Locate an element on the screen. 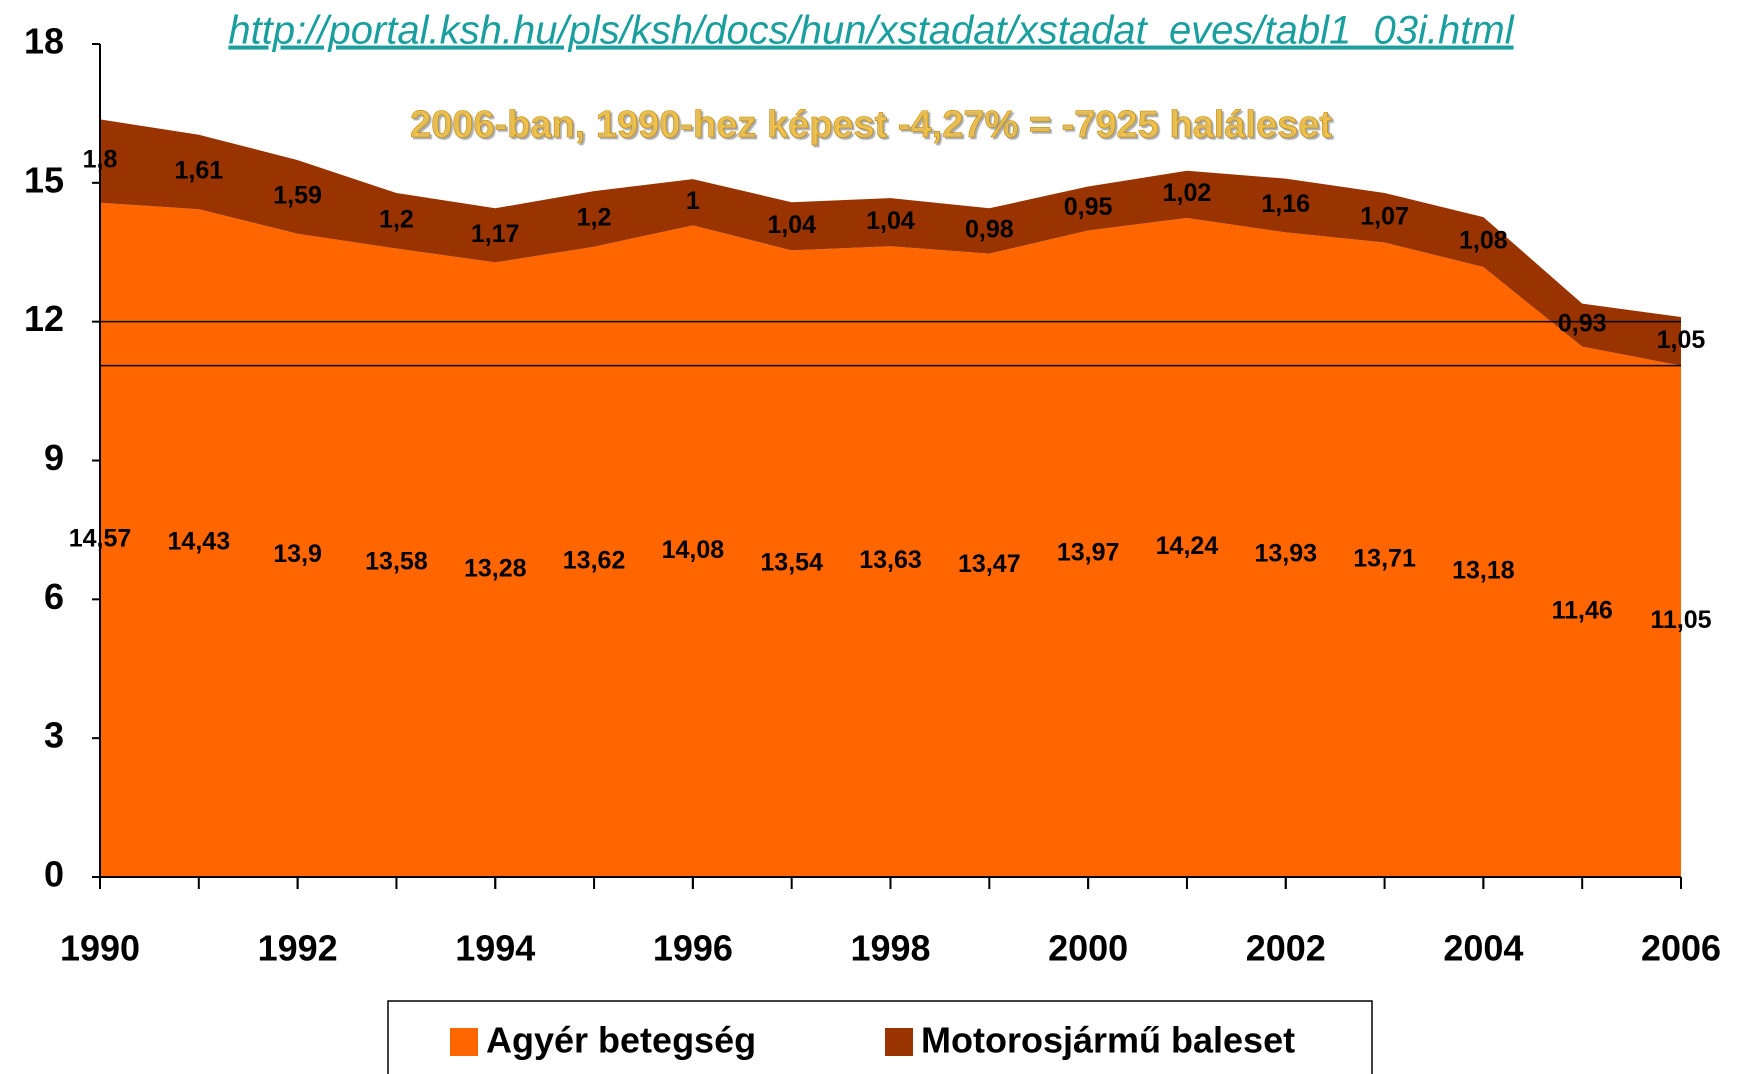 The height and width of the screenshot is (1074, 1738). value-label: 1,16 is located at coordinates (1285, 204).